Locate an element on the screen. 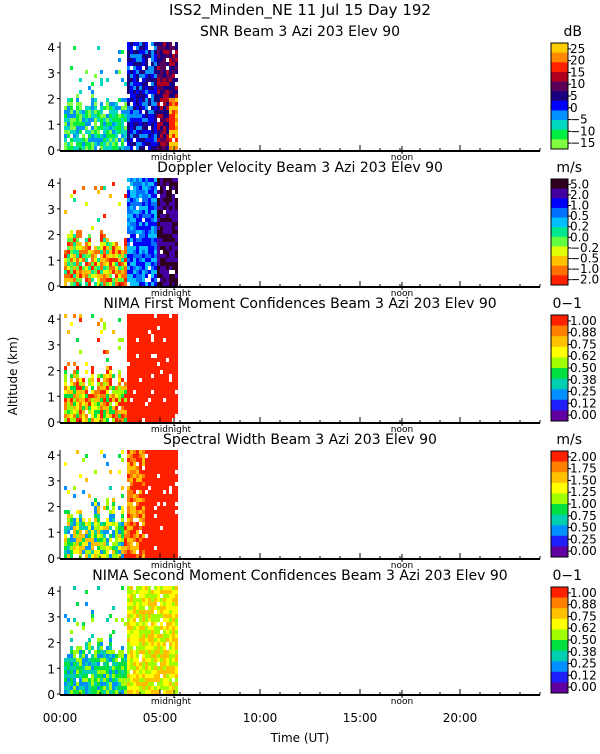  colorbar-swatch is located at coordinates (559, 488).